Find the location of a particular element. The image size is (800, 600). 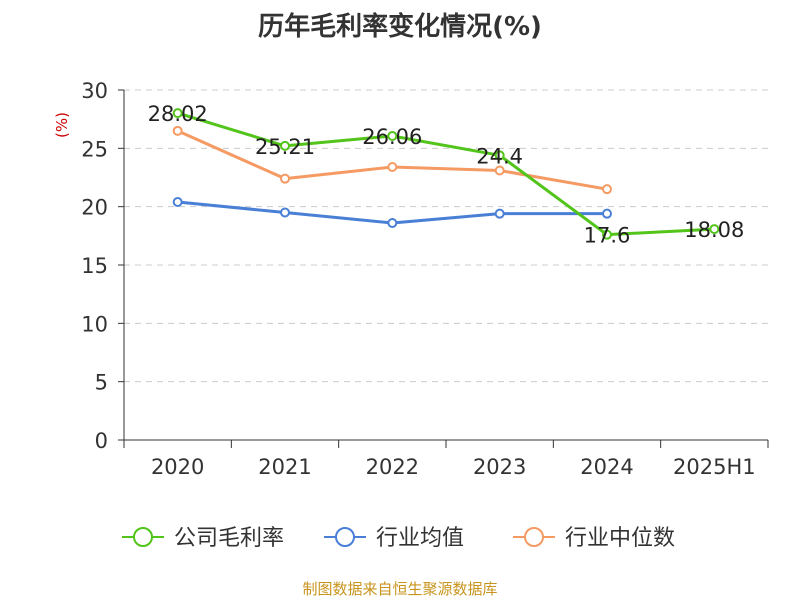

data-label: 26.06 is located at coordinates (392, 137).